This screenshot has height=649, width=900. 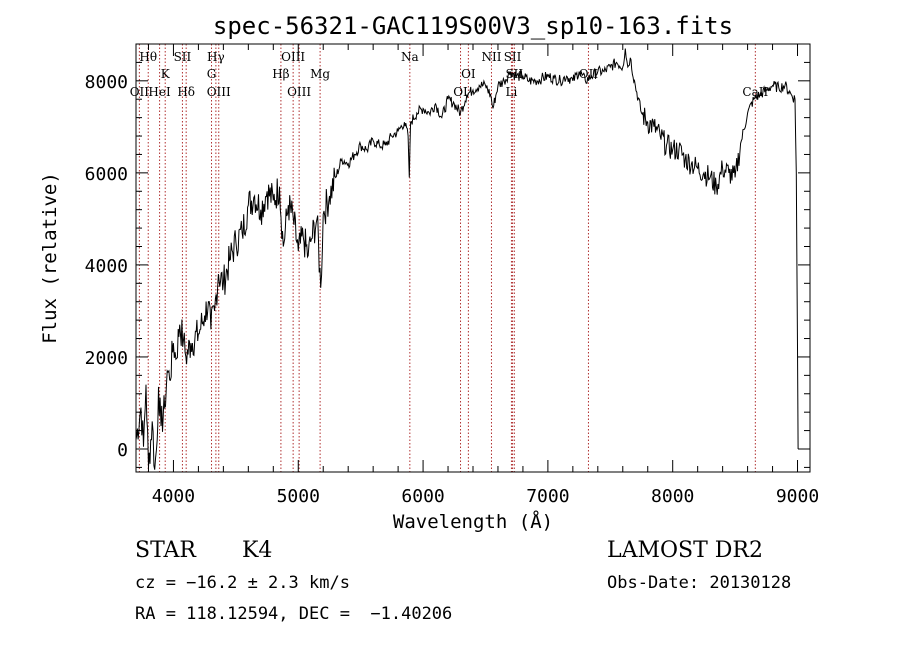 What do you see at coordinates (280, 74) in the screenshot?
I see `marker-label-9: Hβ` at bounding box center [280, 74].